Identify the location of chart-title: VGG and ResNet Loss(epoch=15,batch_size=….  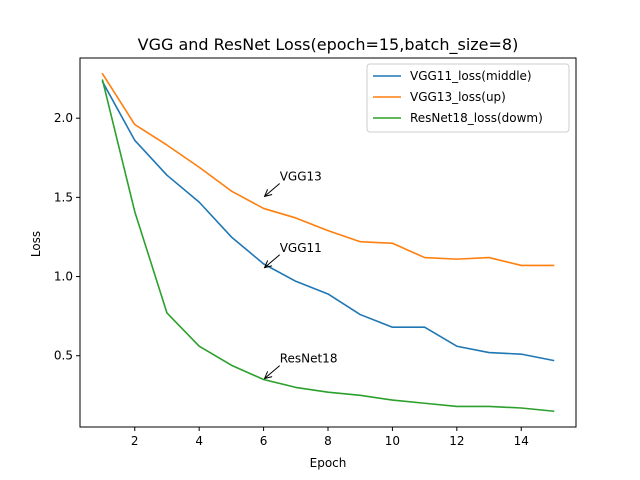
(328, 45).